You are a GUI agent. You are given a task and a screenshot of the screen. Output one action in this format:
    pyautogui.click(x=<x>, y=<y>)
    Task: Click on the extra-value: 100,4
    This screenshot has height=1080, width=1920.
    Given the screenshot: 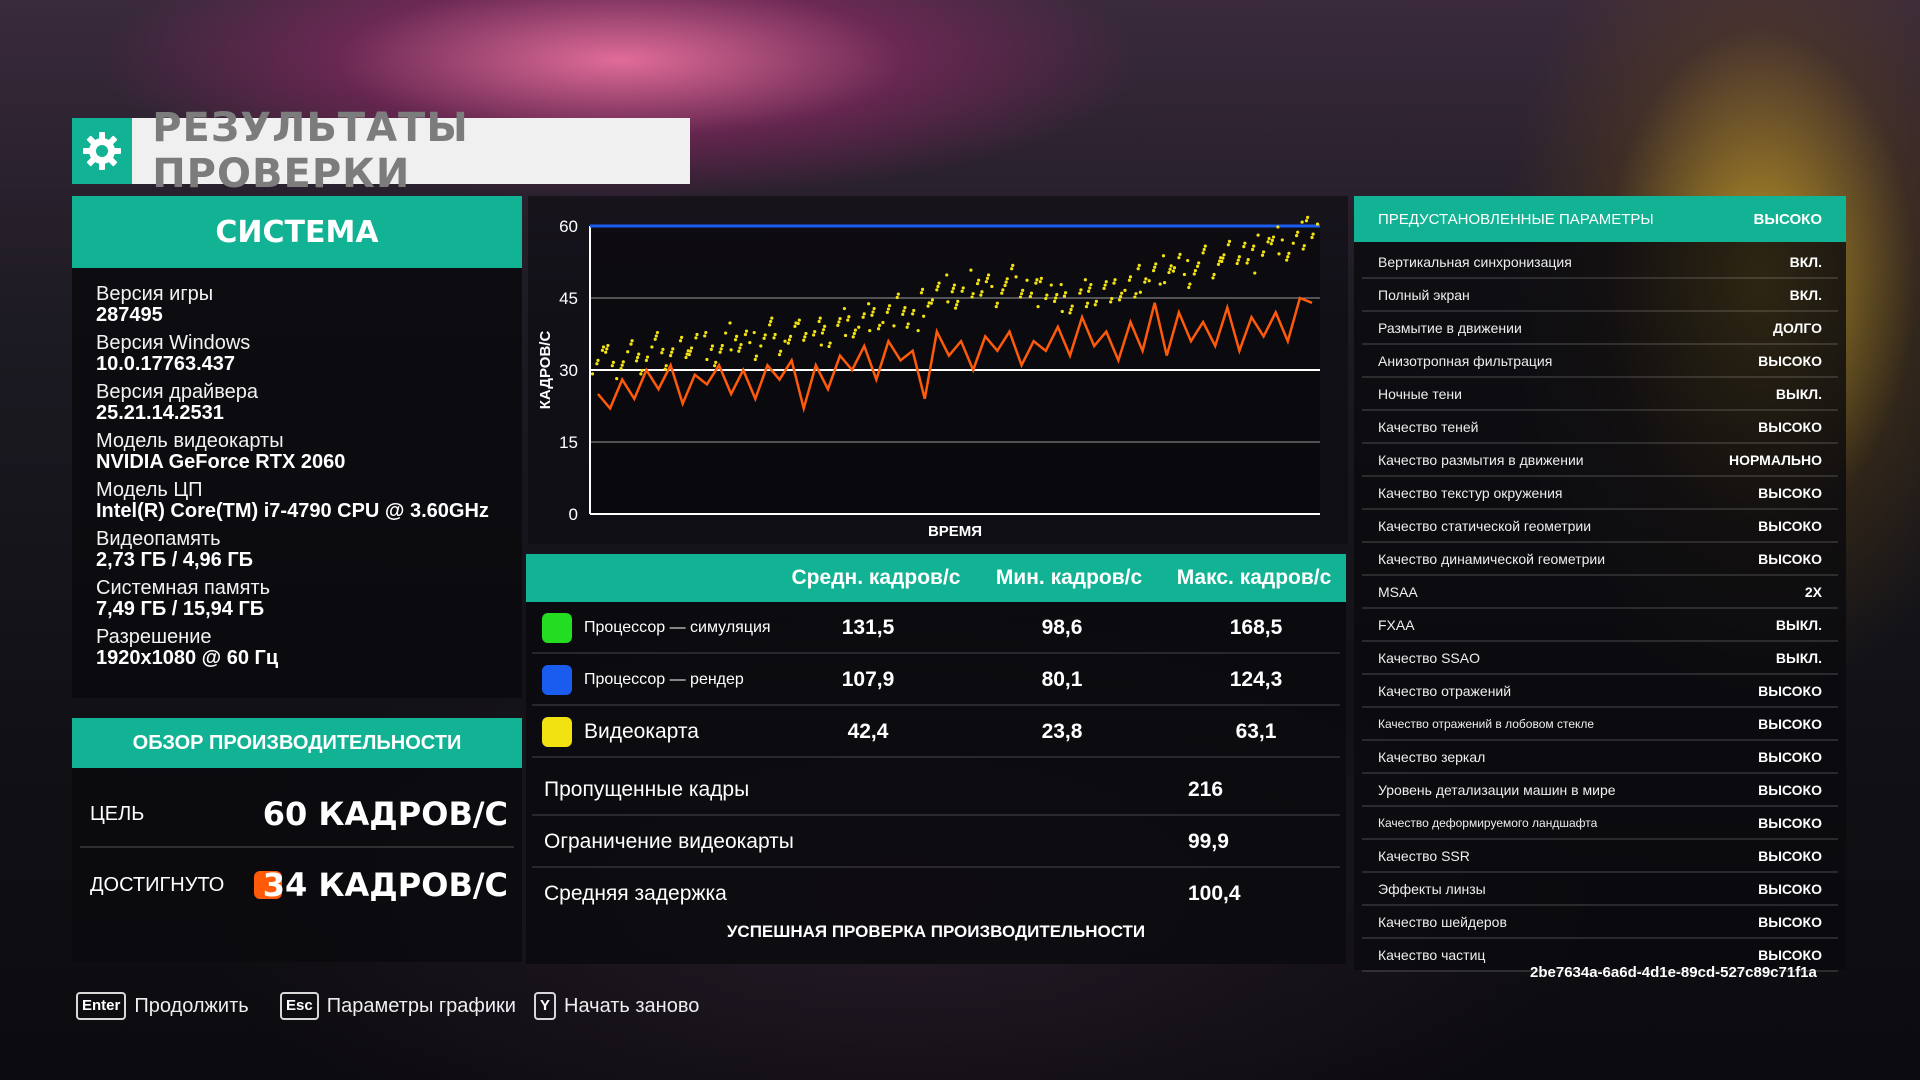 What is the action you would take?
    pyautogui.click(x=1214, y=893)
    